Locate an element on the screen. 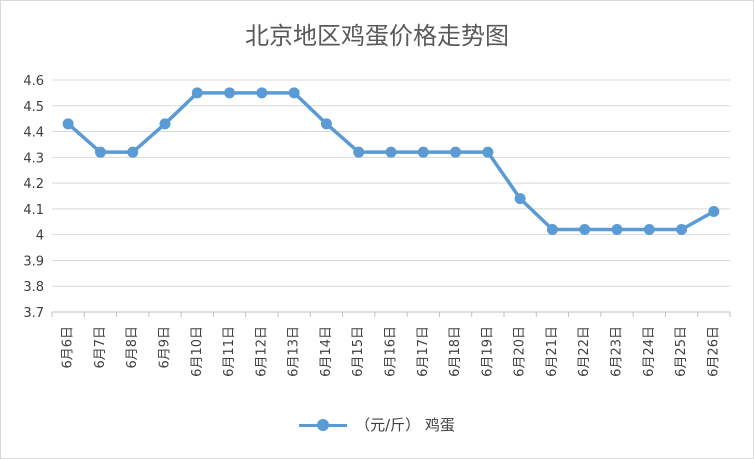 This screenshot has width=754, height=459. y-tick-label: 4.3 is located at coordinates (33, 158).